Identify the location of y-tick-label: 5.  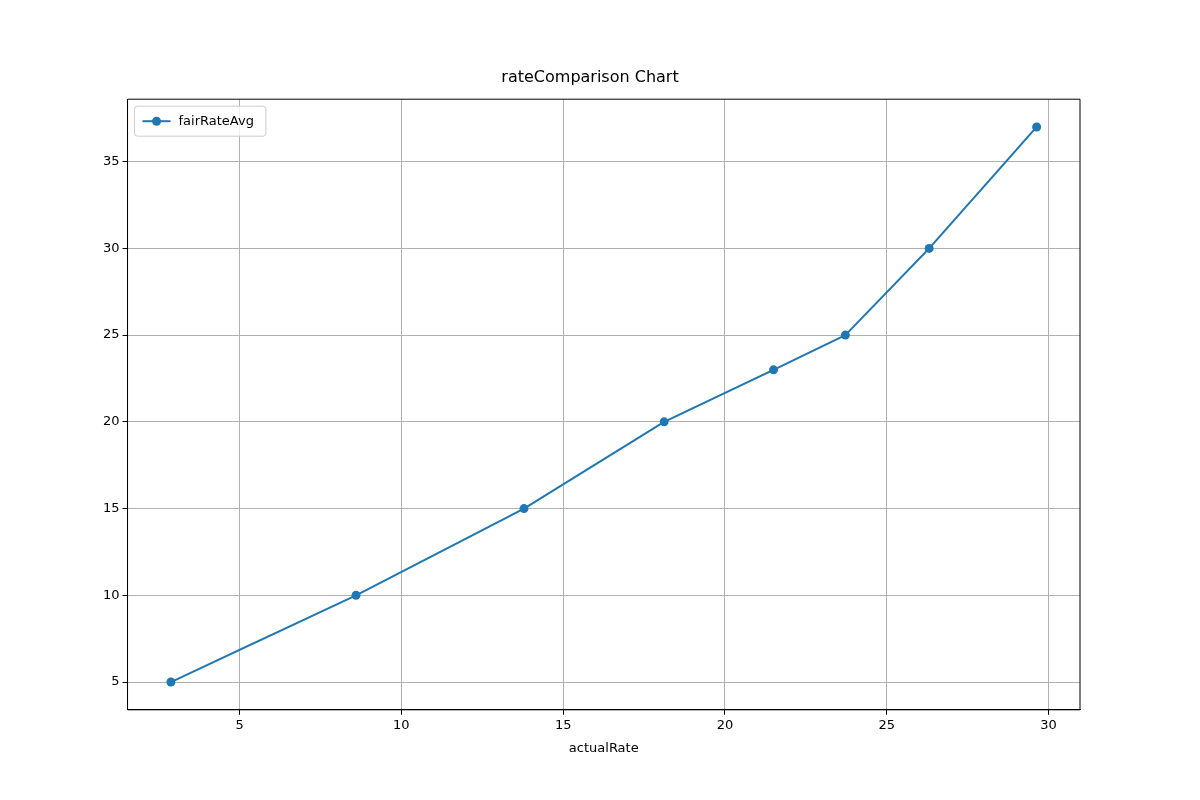
(115, 681).